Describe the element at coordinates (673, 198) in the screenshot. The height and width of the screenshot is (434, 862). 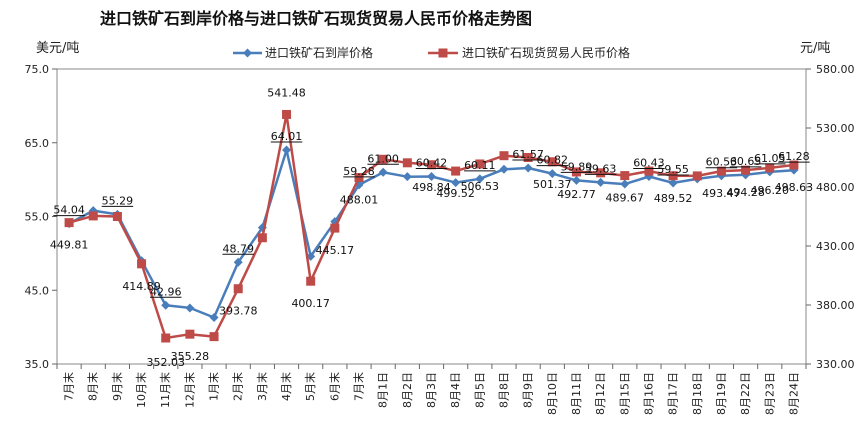
I see `series-2-data-label-25: 489.52` at that location.